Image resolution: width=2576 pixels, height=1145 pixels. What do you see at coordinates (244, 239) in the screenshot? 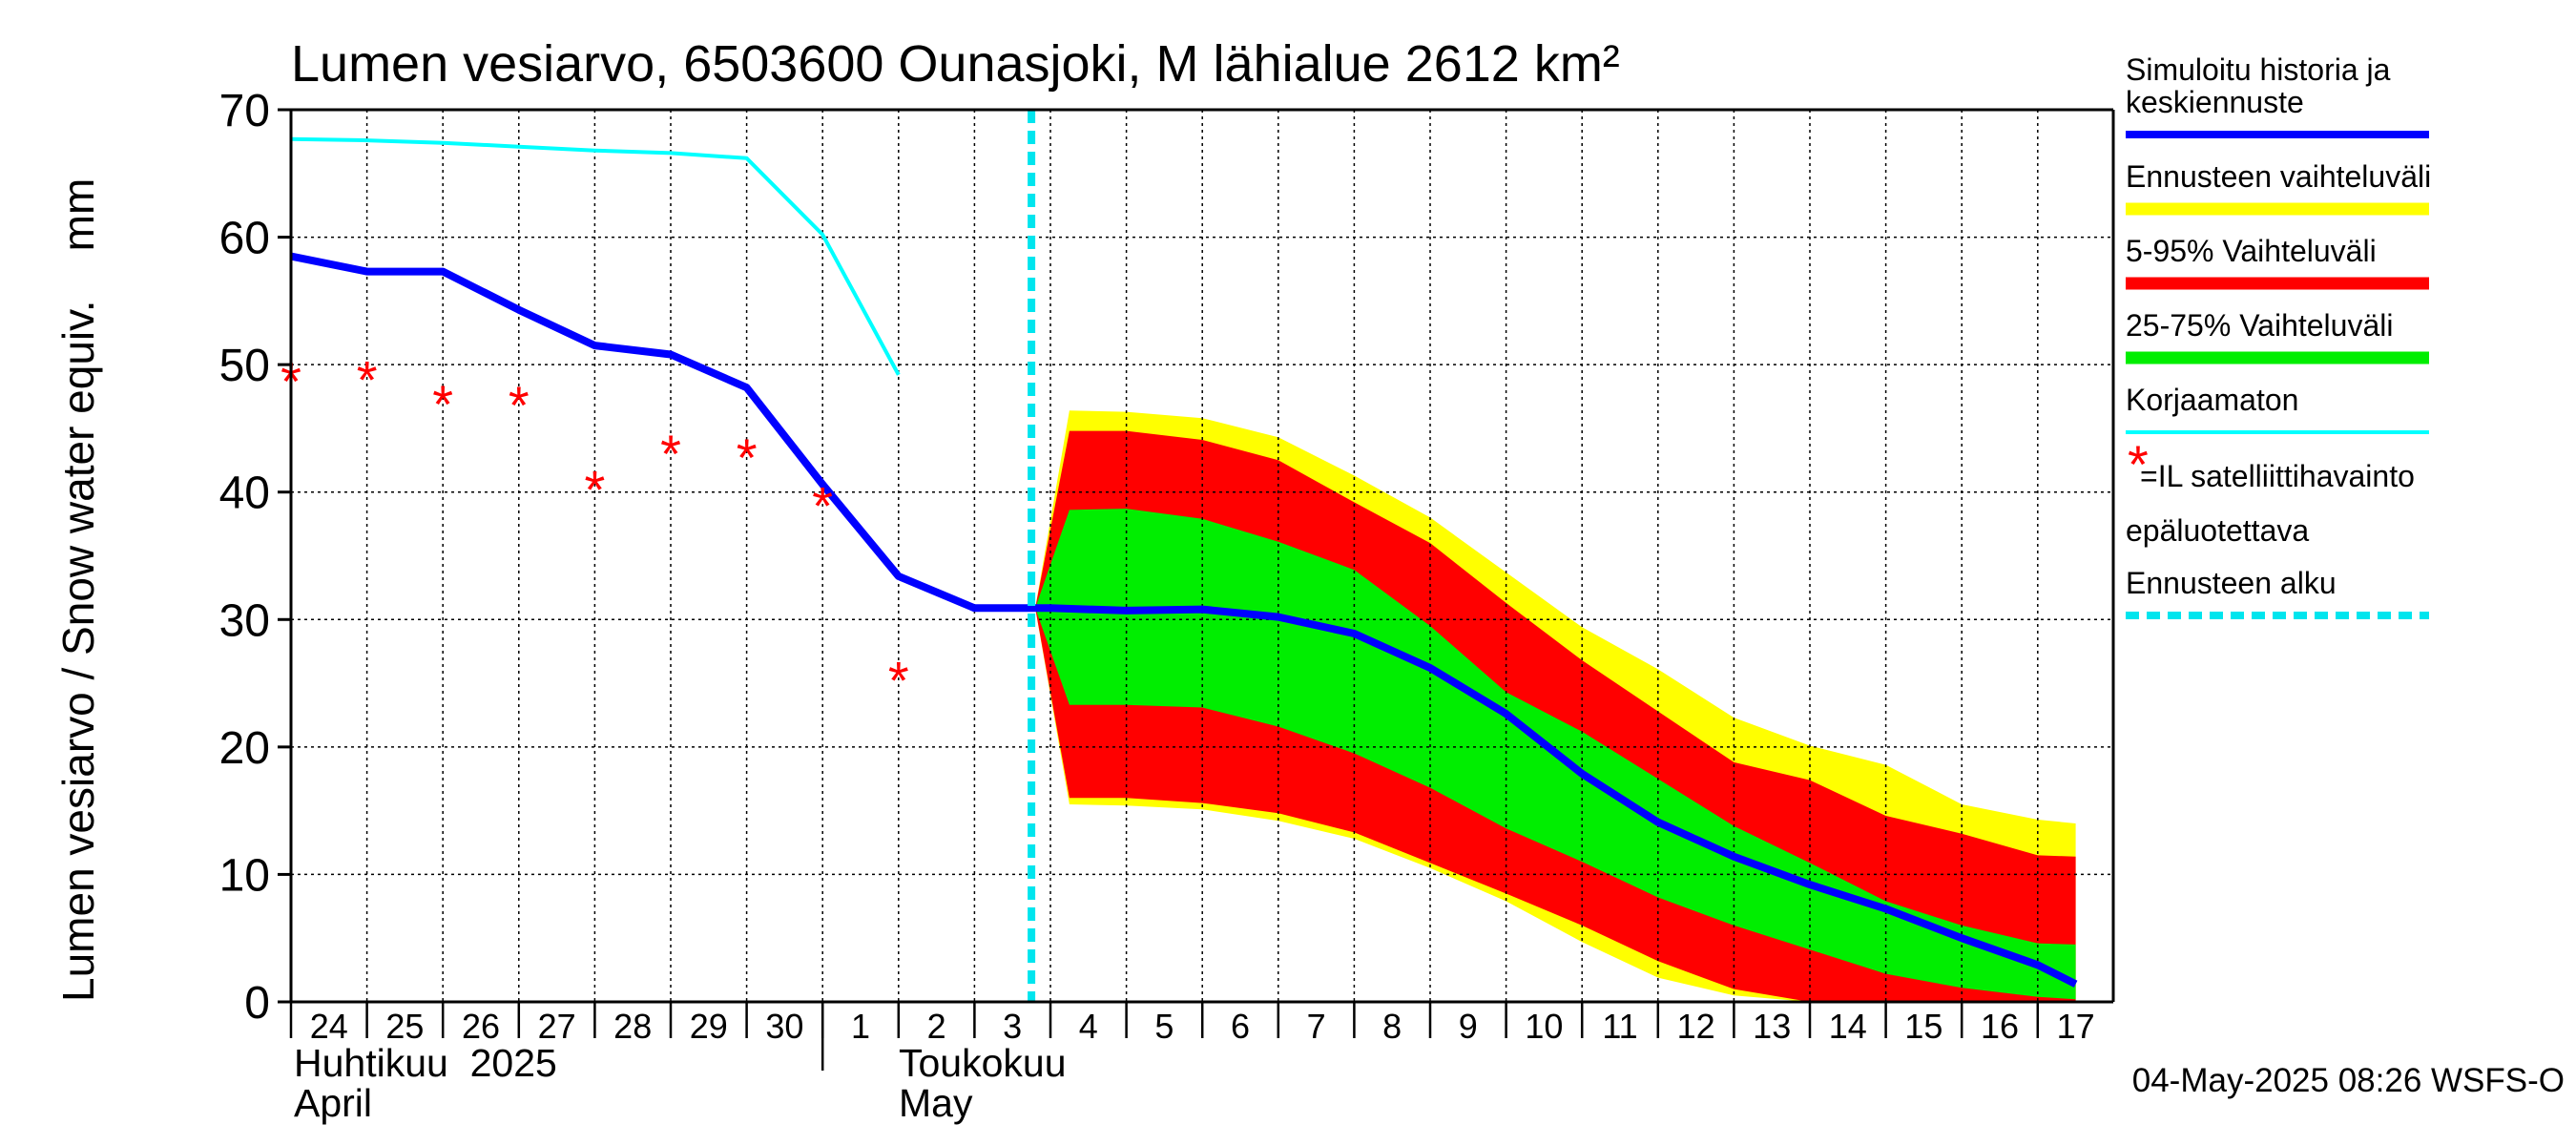
I see `y-tick-label: 60` at bounding box center [244, 239].